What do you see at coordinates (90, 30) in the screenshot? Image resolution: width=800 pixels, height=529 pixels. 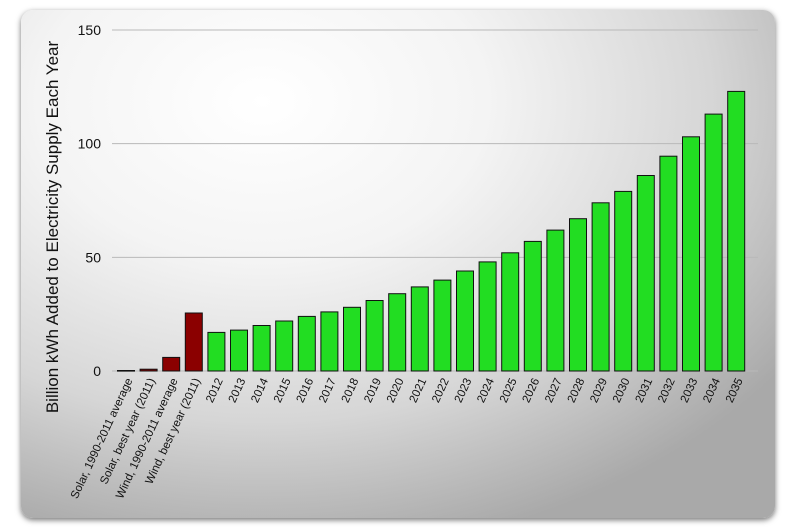 I see `y-tick-label: 150` at bounding box center [90, 30].